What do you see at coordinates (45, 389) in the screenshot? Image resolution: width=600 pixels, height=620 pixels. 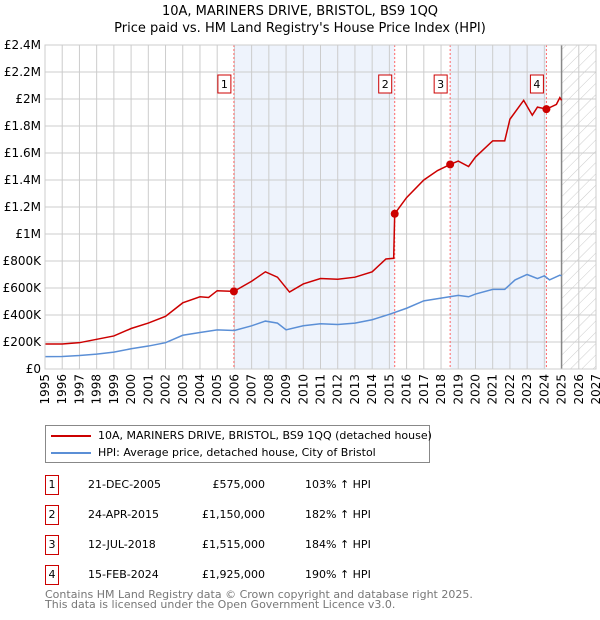 I see `x-tick-label: 1995` at bounding box center [45, 389].